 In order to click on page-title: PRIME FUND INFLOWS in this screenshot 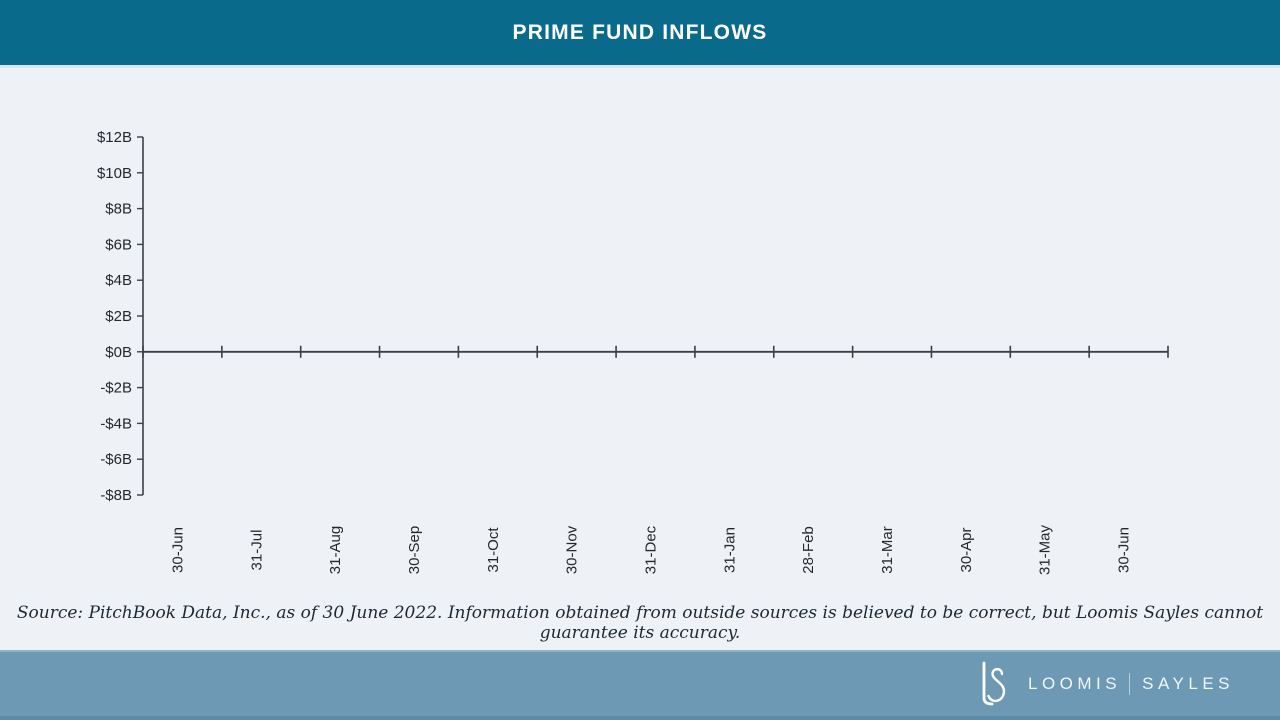, I will do `click(640, 32)`.